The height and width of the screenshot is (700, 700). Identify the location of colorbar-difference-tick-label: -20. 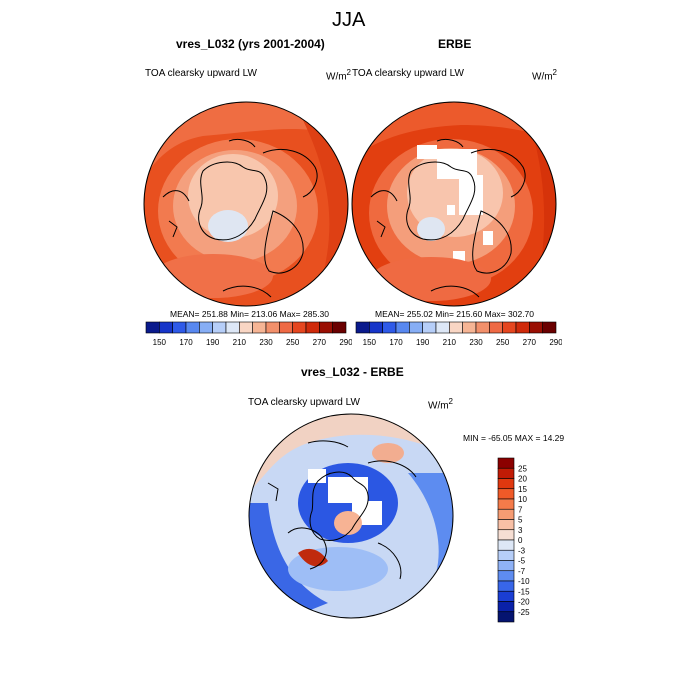
(524, 602).